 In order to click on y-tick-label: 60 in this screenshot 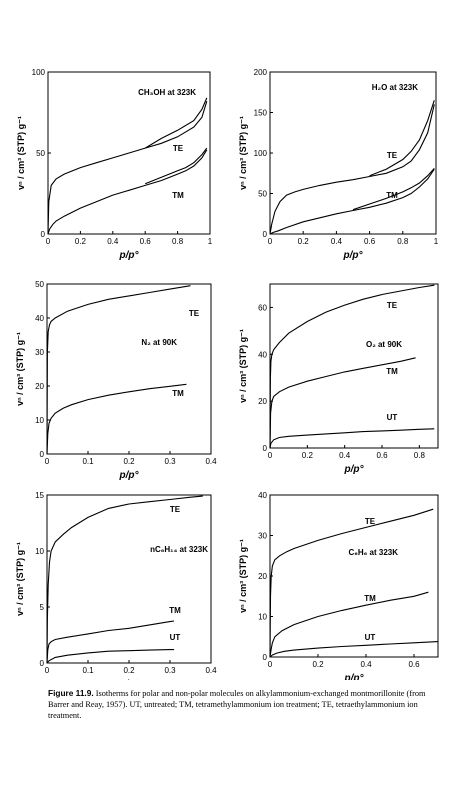, I will do `click(262, 307)`.